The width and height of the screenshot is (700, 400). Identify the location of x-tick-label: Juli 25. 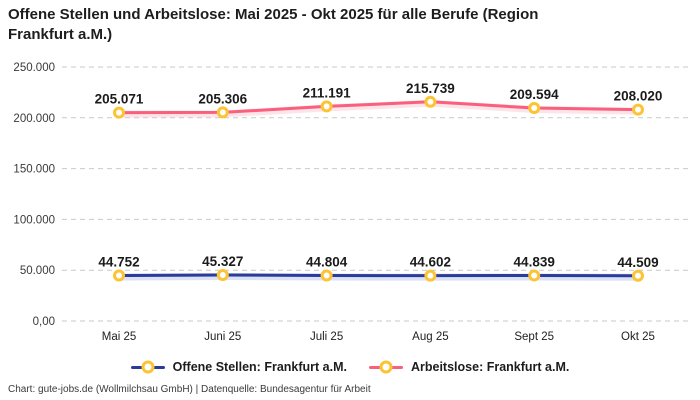
(326, 337).